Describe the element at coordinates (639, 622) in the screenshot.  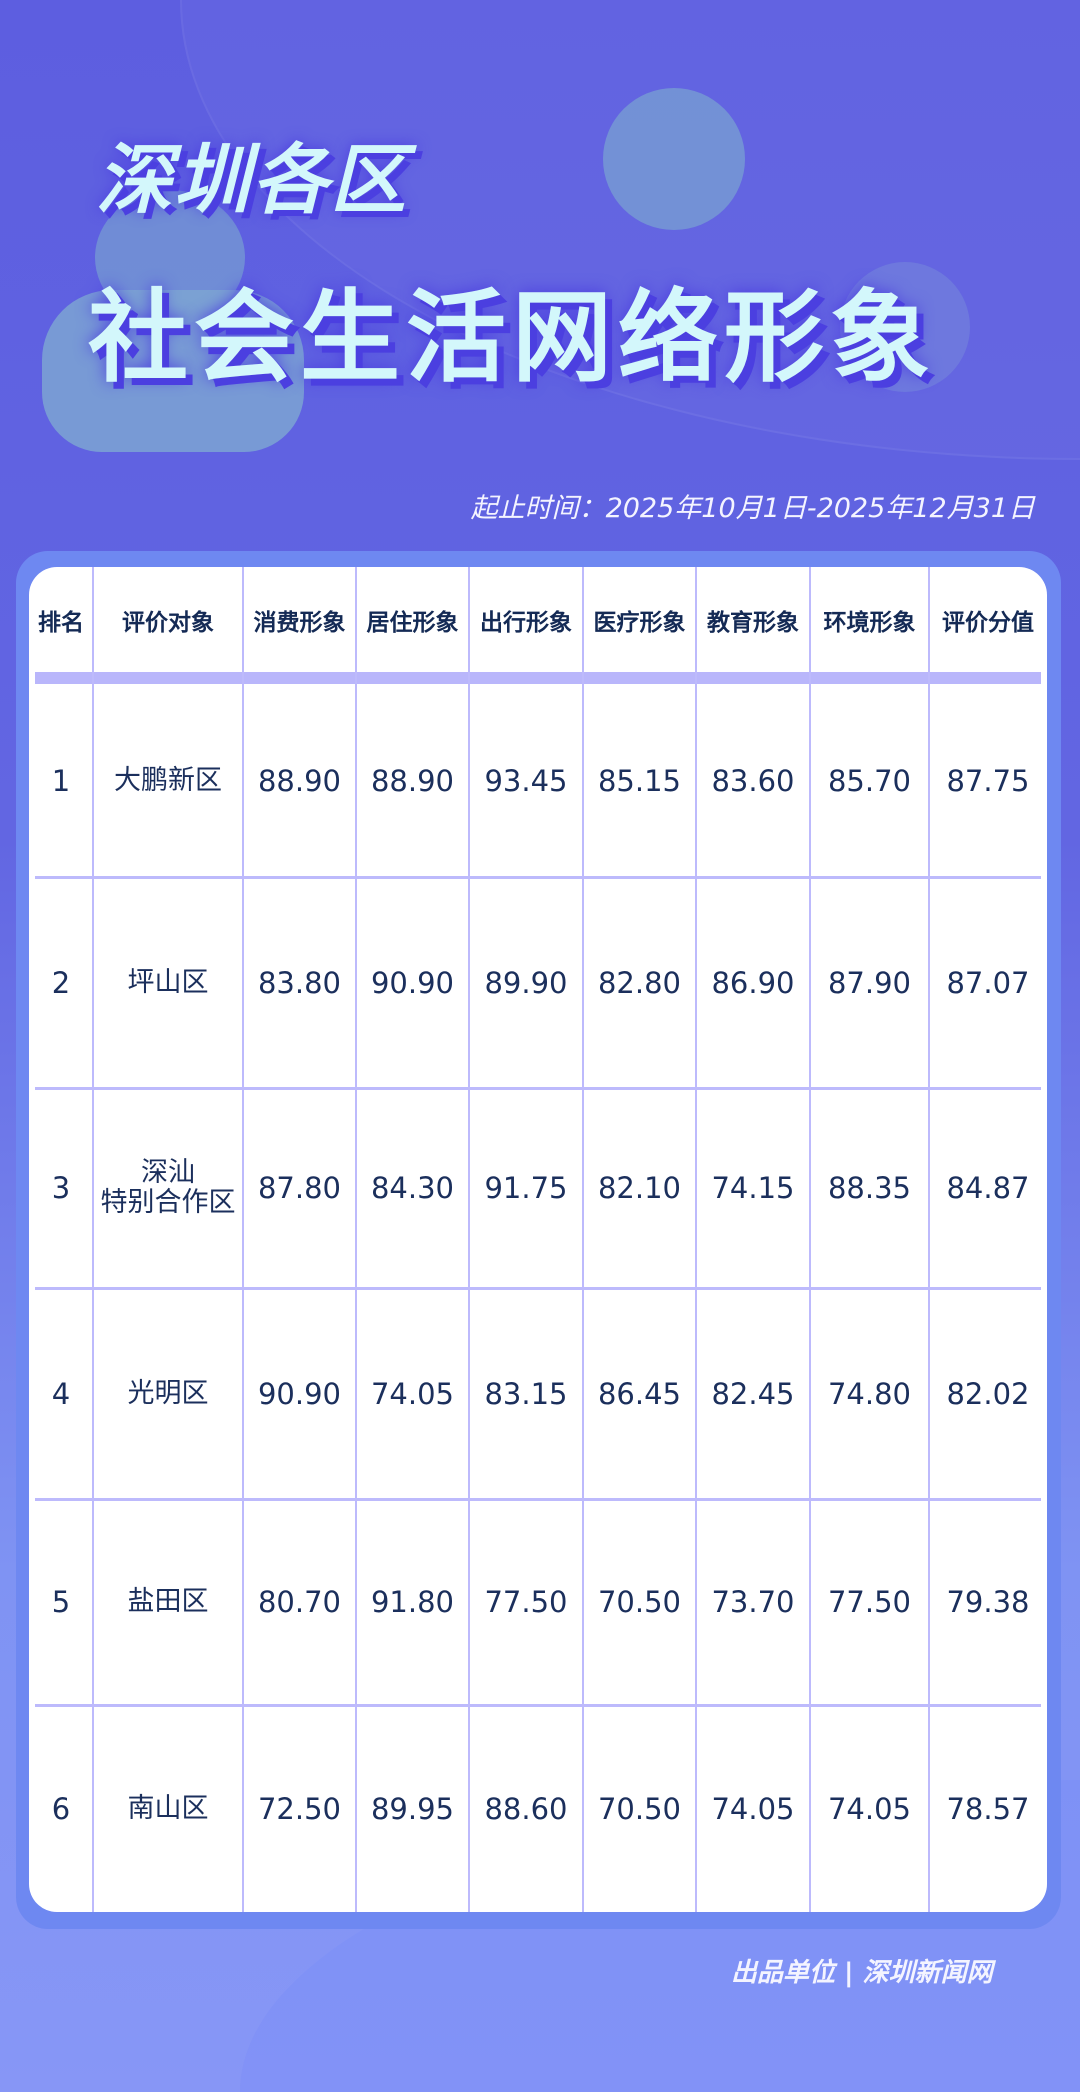
I see `column-header: 医疗形象` at that location.